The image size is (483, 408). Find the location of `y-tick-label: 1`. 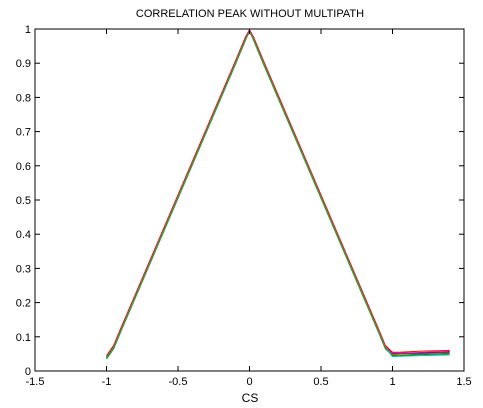

y-tick-label: 1 is located at coordinates (28, 30).